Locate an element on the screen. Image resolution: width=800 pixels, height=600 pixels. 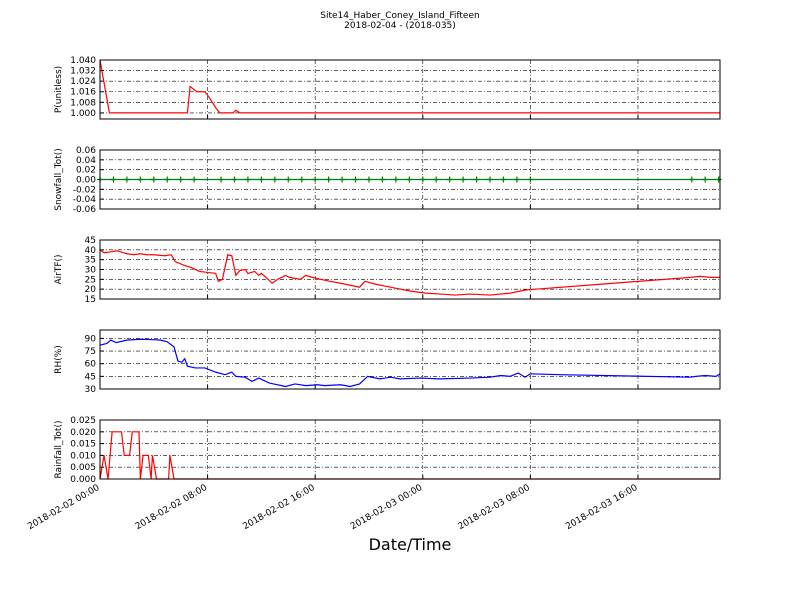
chart-title: Site14_Haber_Coney_Island_Fifteen is located at coordinates (399, 16).